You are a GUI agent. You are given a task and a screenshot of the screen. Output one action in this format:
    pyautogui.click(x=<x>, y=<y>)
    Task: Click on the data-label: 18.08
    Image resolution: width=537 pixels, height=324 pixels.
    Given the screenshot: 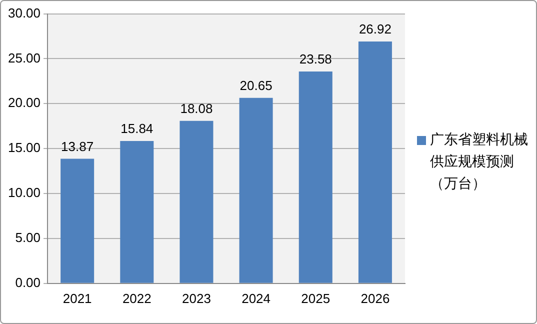 What is the action you would take?
    pyautogui.click(x=196, y=108)
    